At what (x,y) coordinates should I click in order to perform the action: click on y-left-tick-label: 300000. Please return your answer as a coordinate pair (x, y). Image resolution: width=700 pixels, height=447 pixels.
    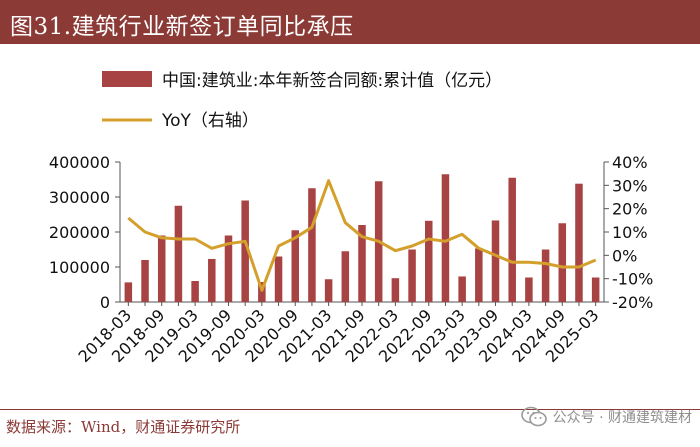
    Looking at the image, I should click on (79, 197).